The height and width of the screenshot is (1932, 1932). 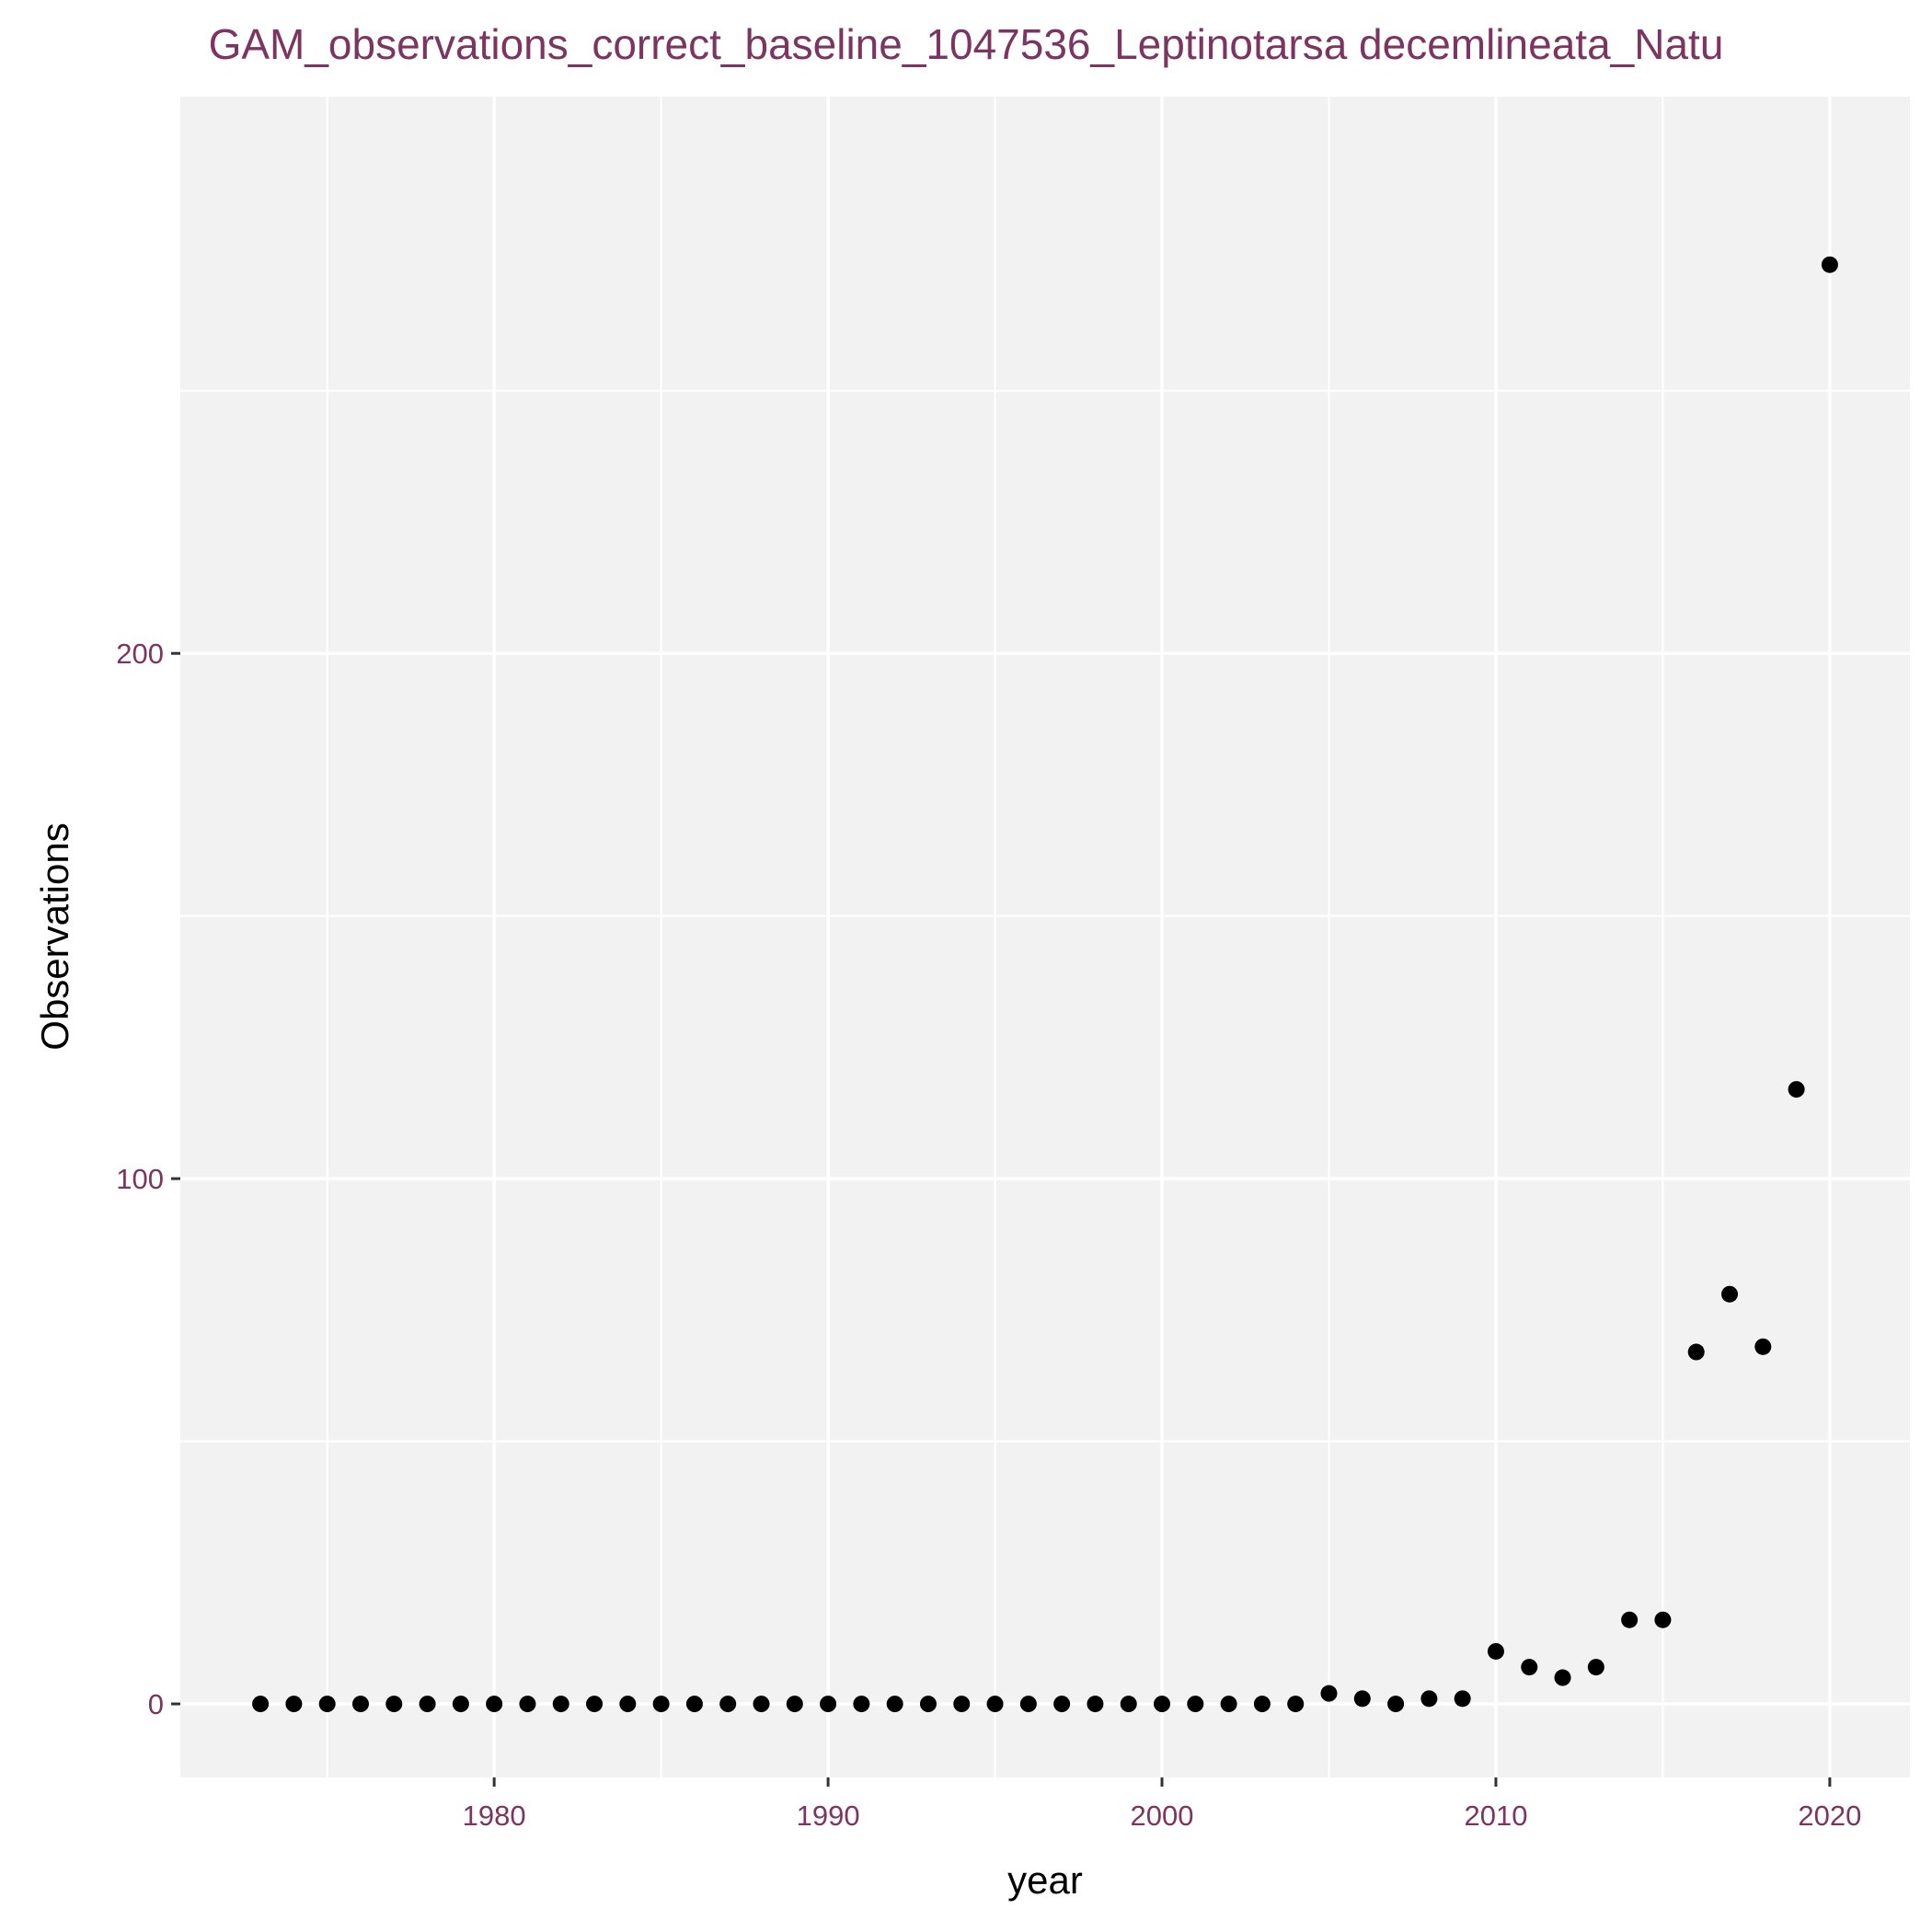 I want to click on x-tick-labels: 1980 1990 2000 2010 2020, so click(x=1162, y=1816).